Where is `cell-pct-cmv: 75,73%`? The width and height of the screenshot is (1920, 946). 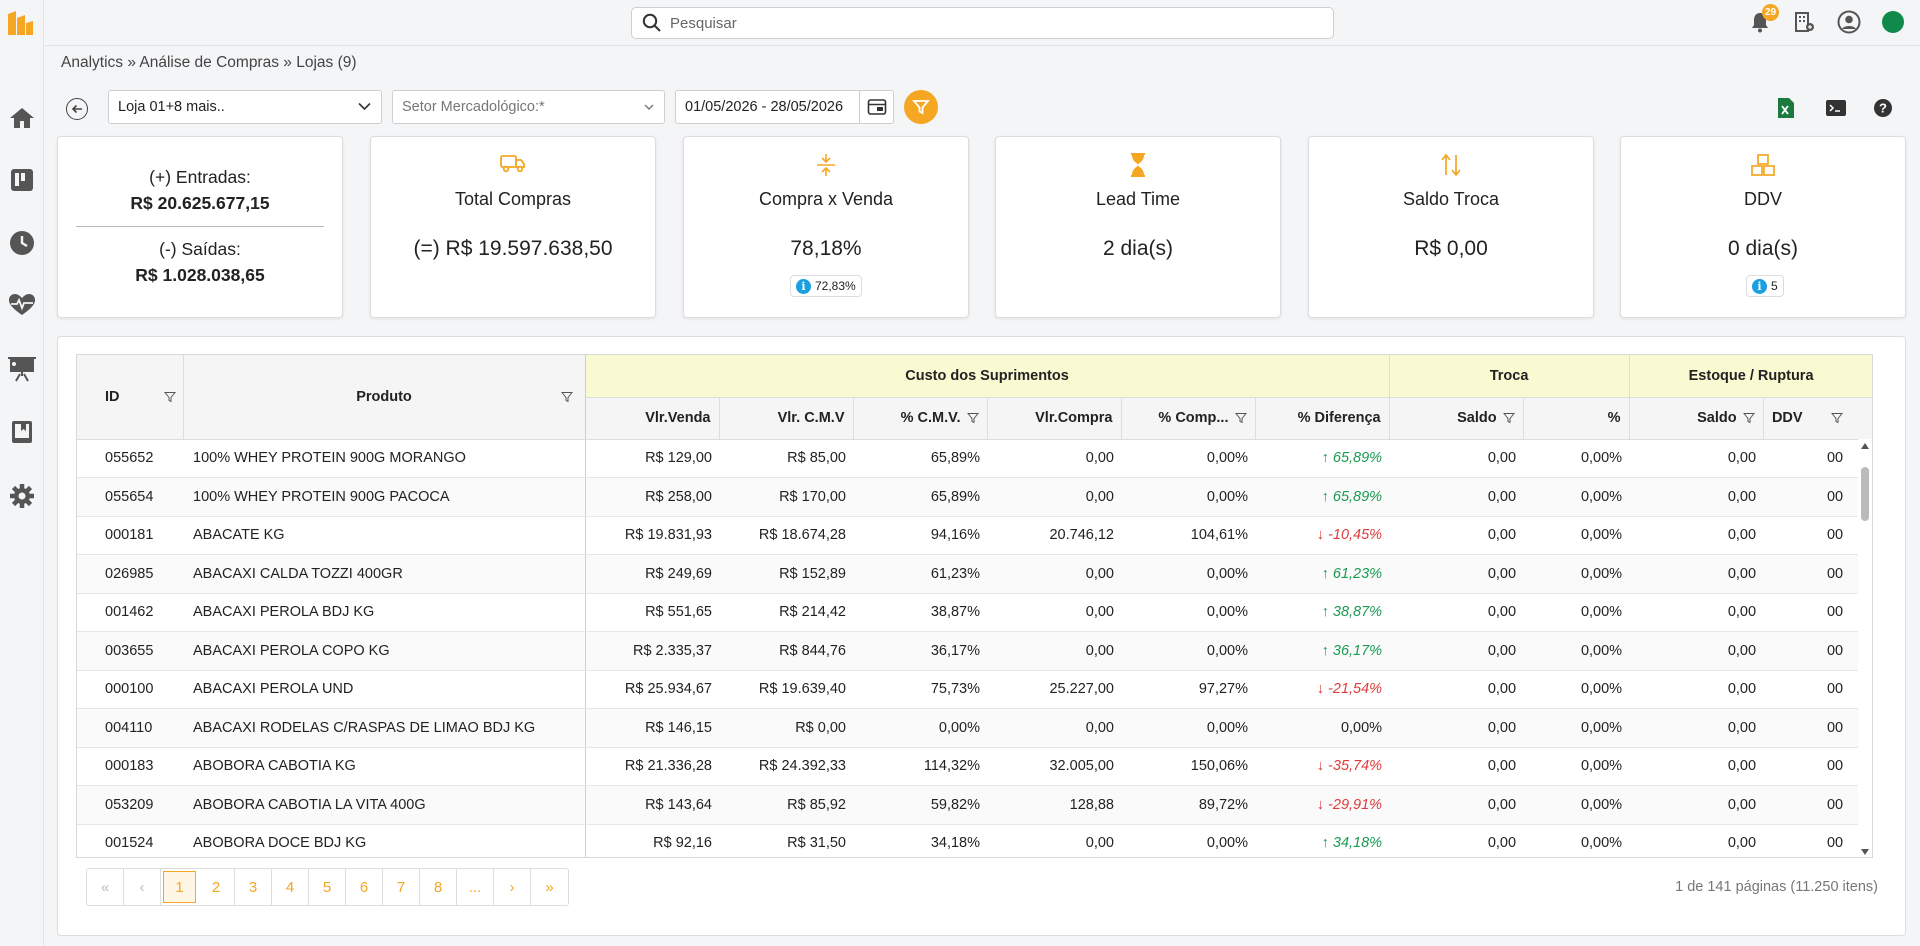
cell-pct-cmv: 75,73% is located at coordinates (920, 689).